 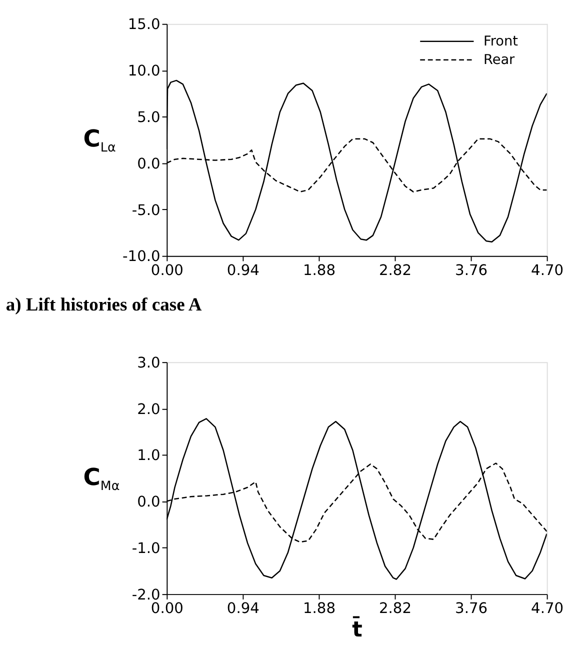 I want to click on y-tick-label: 2.0, so click(x=148, y=409).